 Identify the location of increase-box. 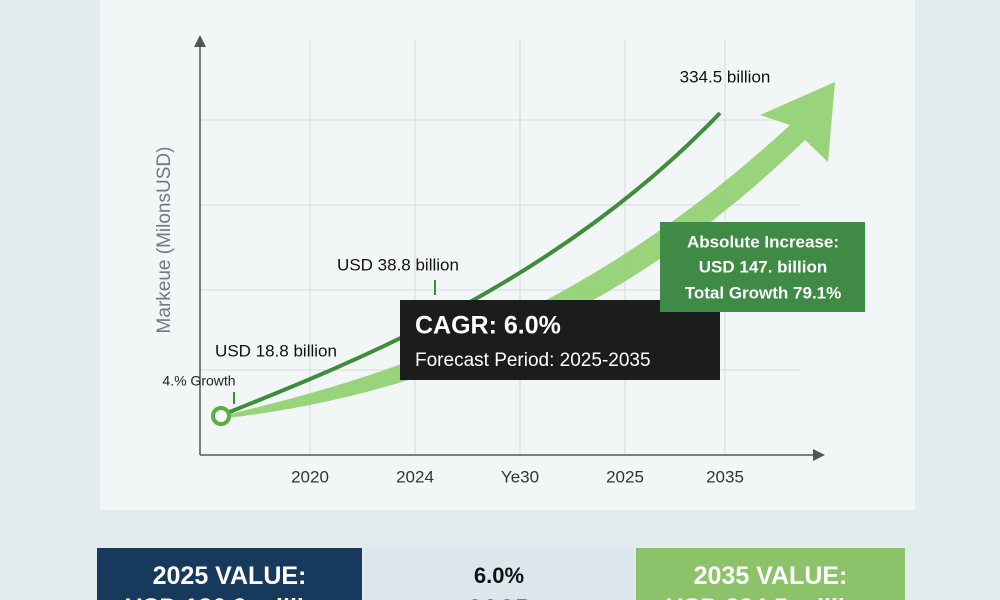
(762, 267).